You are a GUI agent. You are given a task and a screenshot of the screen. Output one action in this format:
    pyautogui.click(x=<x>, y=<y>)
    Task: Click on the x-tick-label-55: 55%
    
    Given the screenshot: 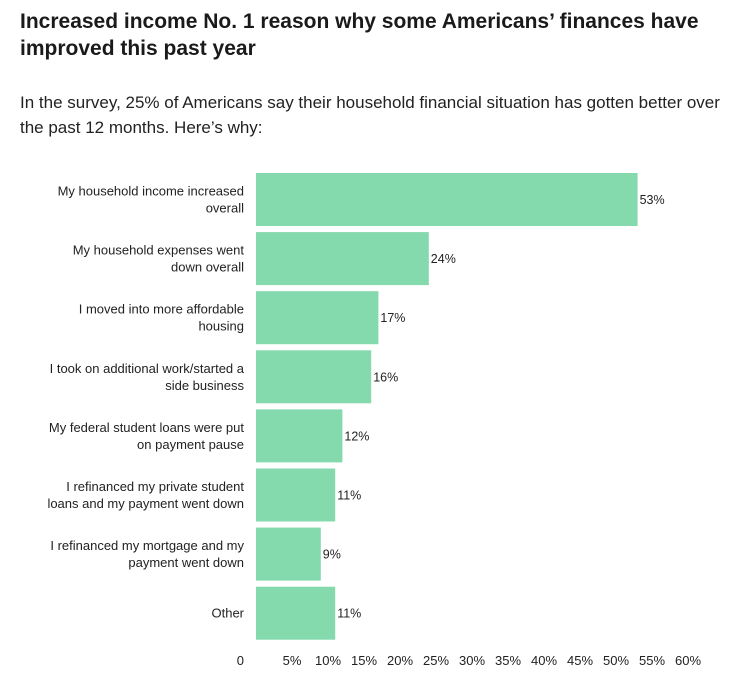 What is the action you would take?
    pyautogui.click(x=652, y=660)
    